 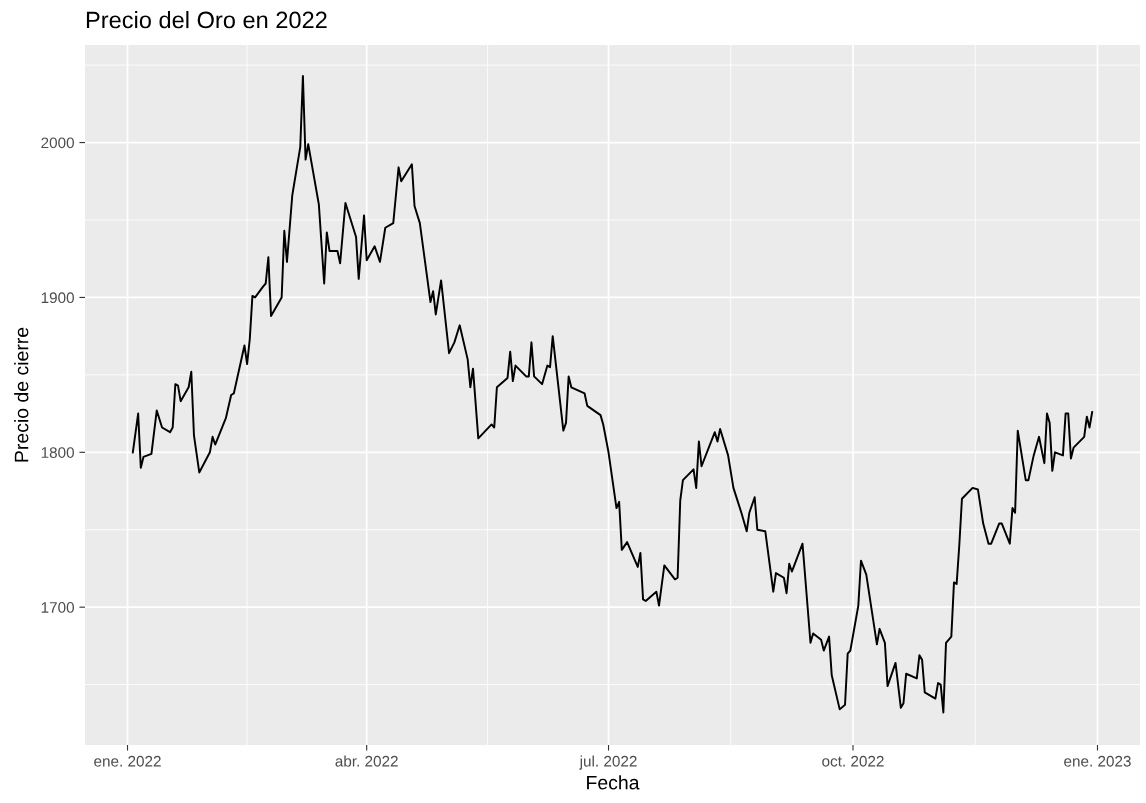 I want to click on y-tick-label: 1900, so click(x=57, y=298).